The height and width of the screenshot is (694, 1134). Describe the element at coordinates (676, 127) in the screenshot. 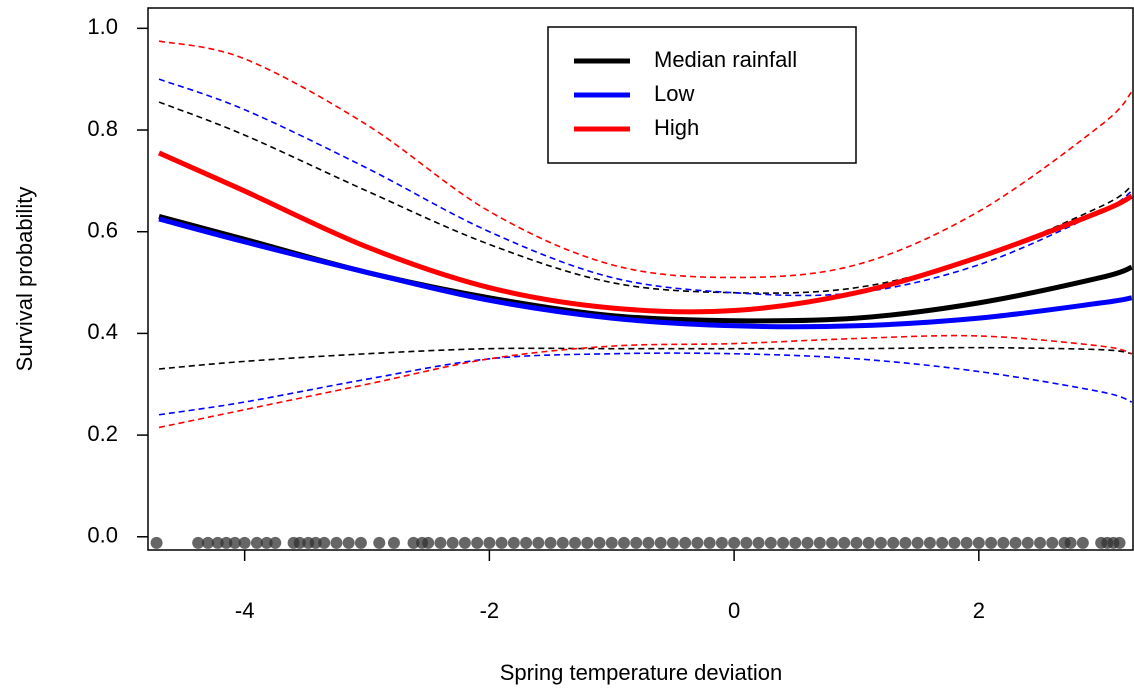

I see `legend-label: High` at that location.